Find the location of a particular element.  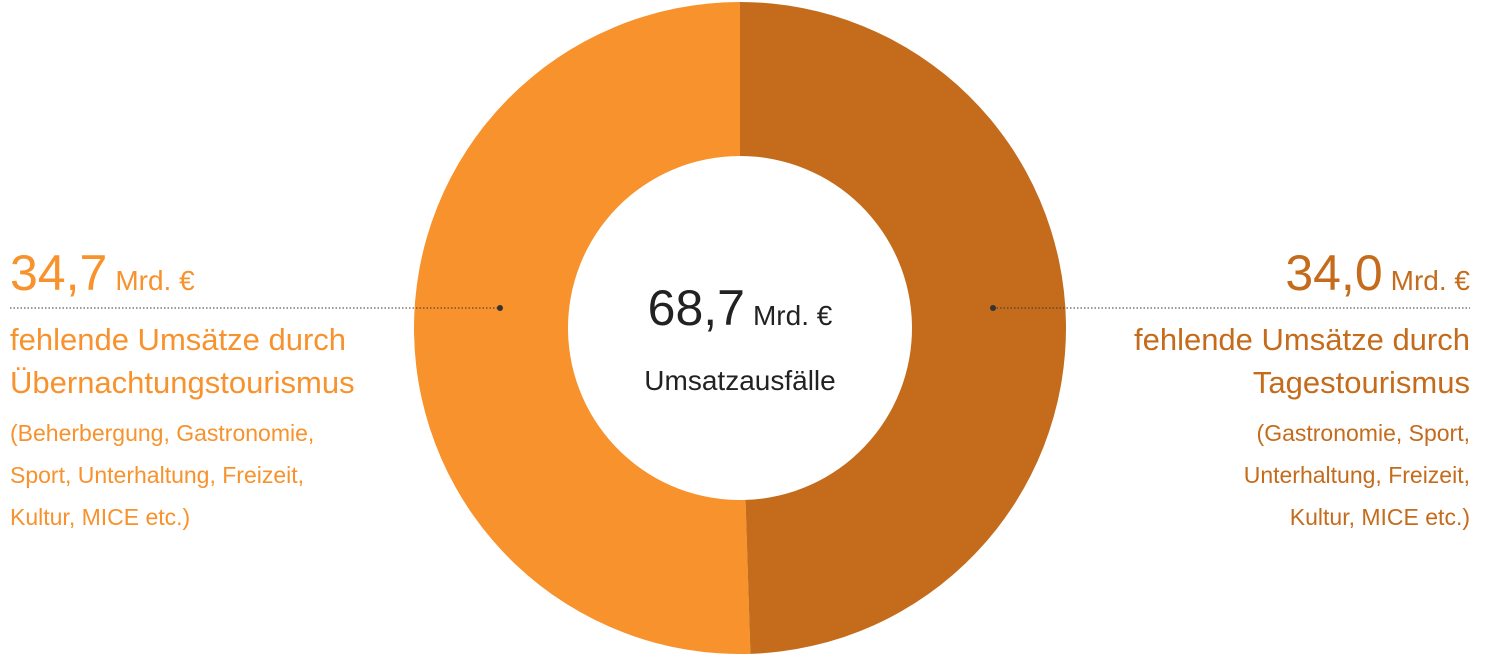

value-number: 34,7 is located at coordinates (58, 273).